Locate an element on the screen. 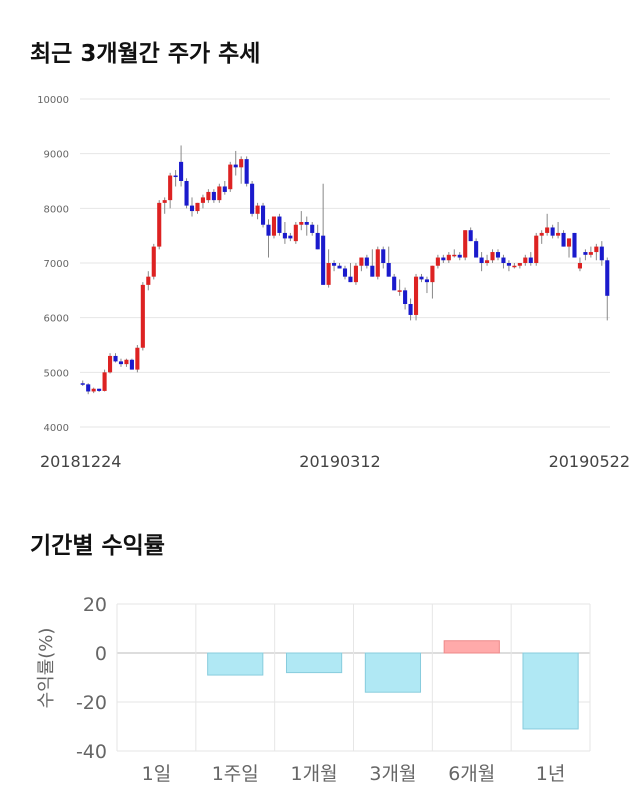  bar-x-label: 6개월 is located at coordinates (471, 774).